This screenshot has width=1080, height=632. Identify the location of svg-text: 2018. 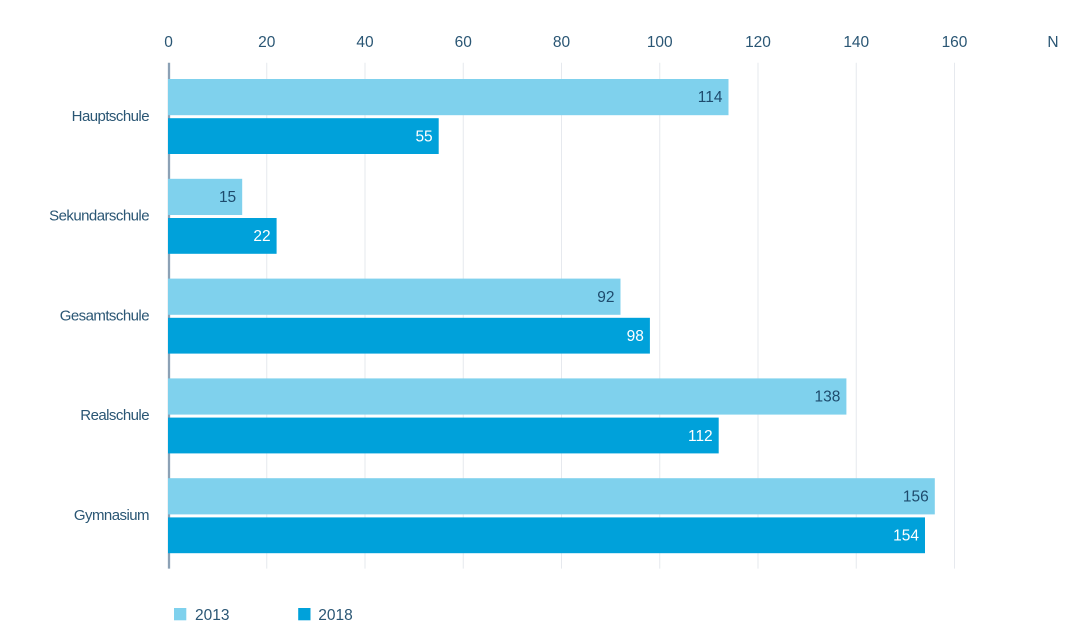
(335, 615).